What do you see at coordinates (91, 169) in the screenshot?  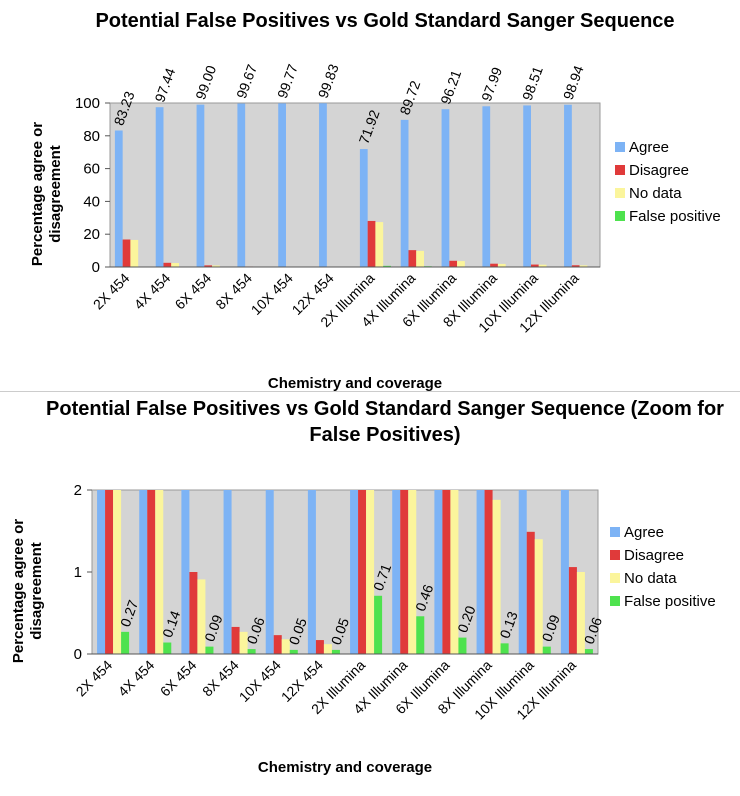 I see `y-tick-label: 60` at bounding box center [91, 169].